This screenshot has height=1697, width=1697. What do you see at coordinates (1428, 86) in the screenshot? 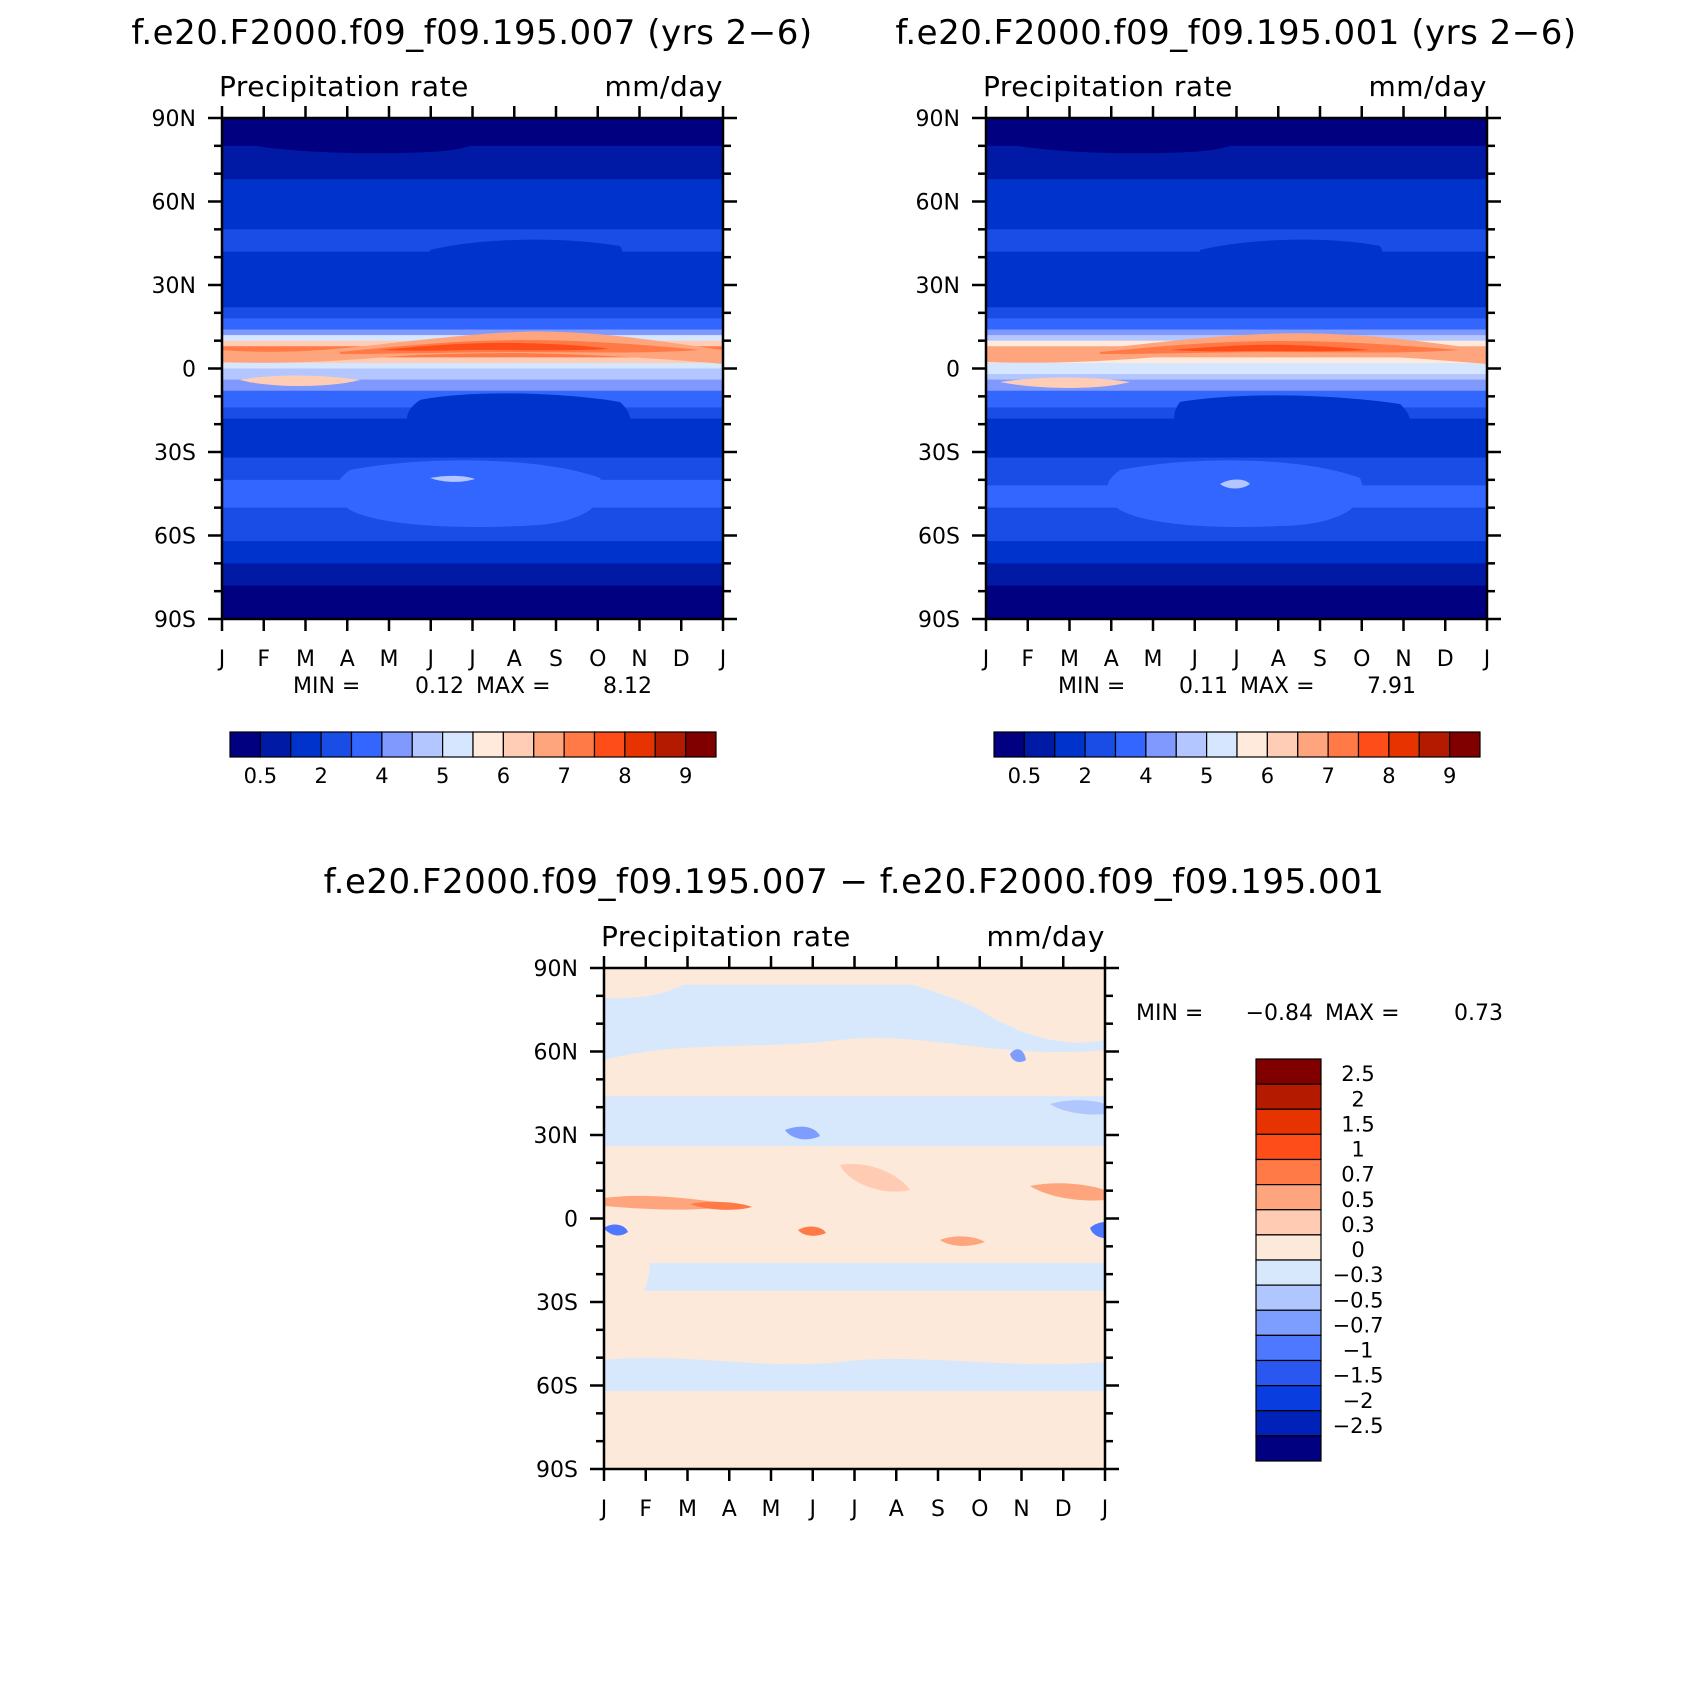
I see `panel-units-label: mm/day` at bounding box center [1428, 86].